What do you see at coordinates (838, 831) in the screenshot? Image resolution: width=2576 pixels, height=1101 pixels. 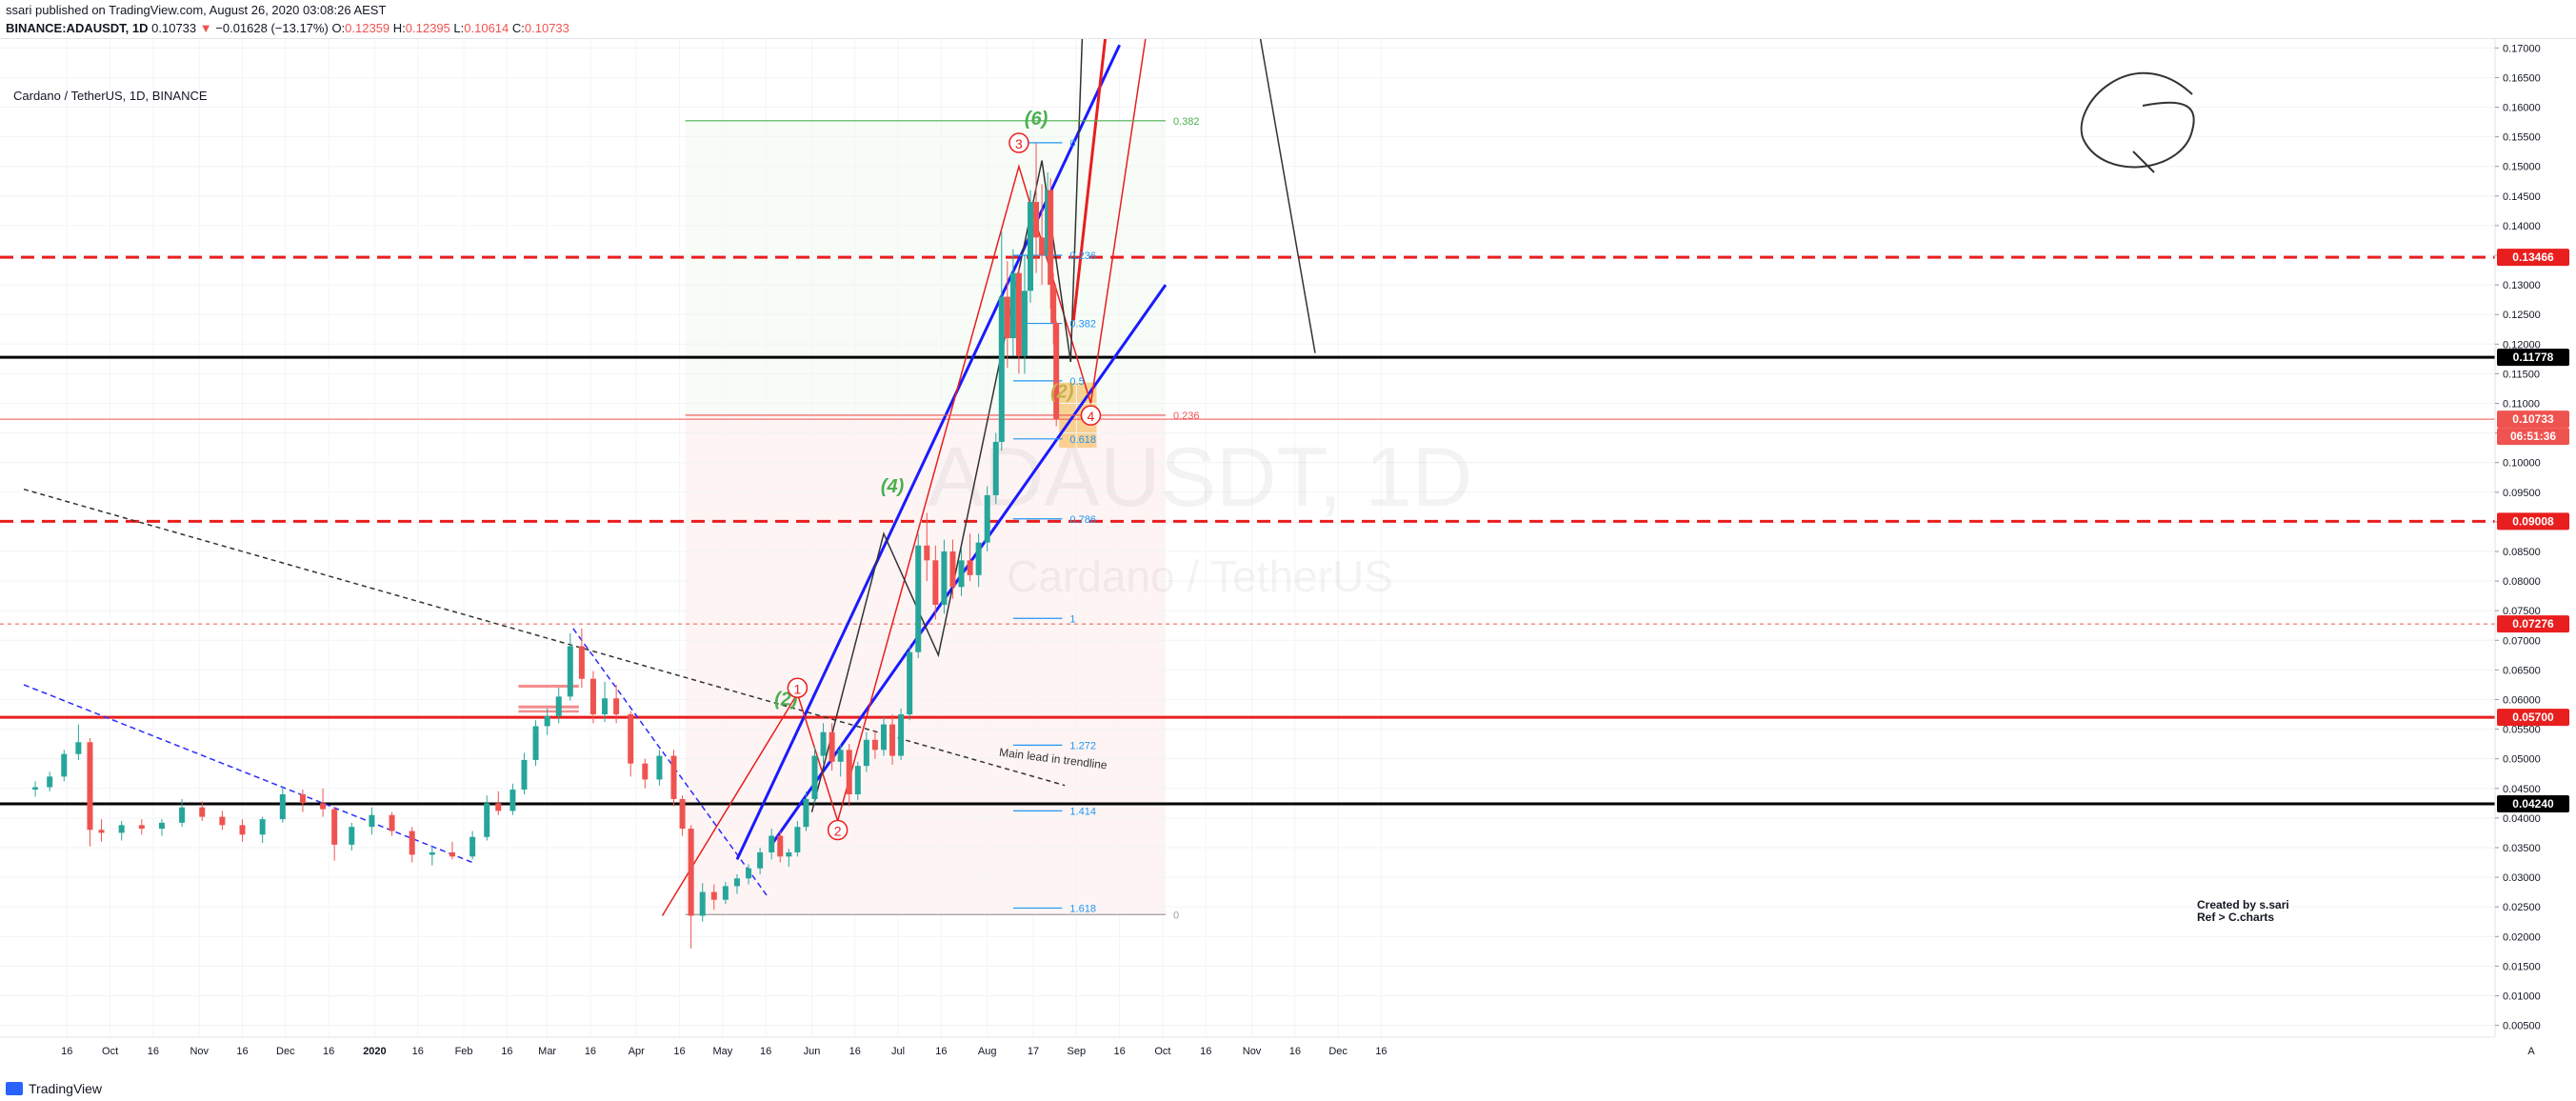 I see `wave-label: 2` at bounding box center [838, 831].